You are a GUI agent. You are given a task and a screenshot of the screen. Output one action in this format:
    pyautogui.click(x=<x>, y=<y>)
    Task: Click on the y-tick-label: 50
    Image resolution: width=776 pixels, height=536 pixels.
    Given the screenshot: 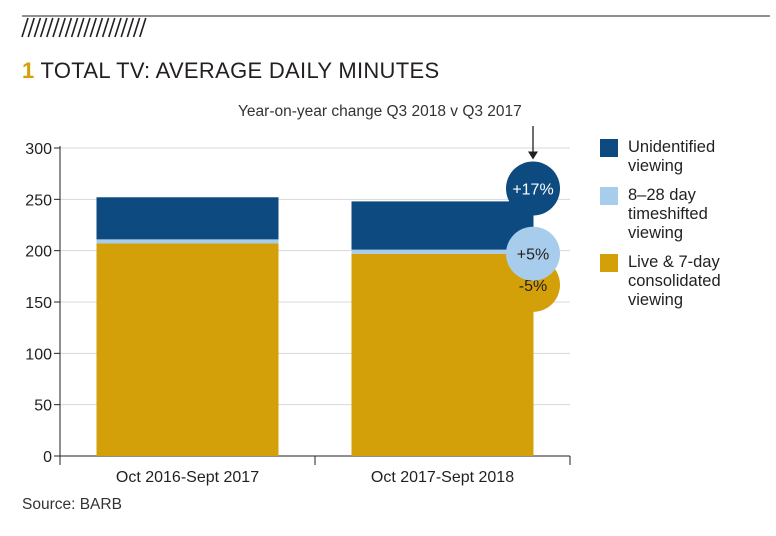 What is the action you would take?
    pyautogui.click(x=43, y=406)
    